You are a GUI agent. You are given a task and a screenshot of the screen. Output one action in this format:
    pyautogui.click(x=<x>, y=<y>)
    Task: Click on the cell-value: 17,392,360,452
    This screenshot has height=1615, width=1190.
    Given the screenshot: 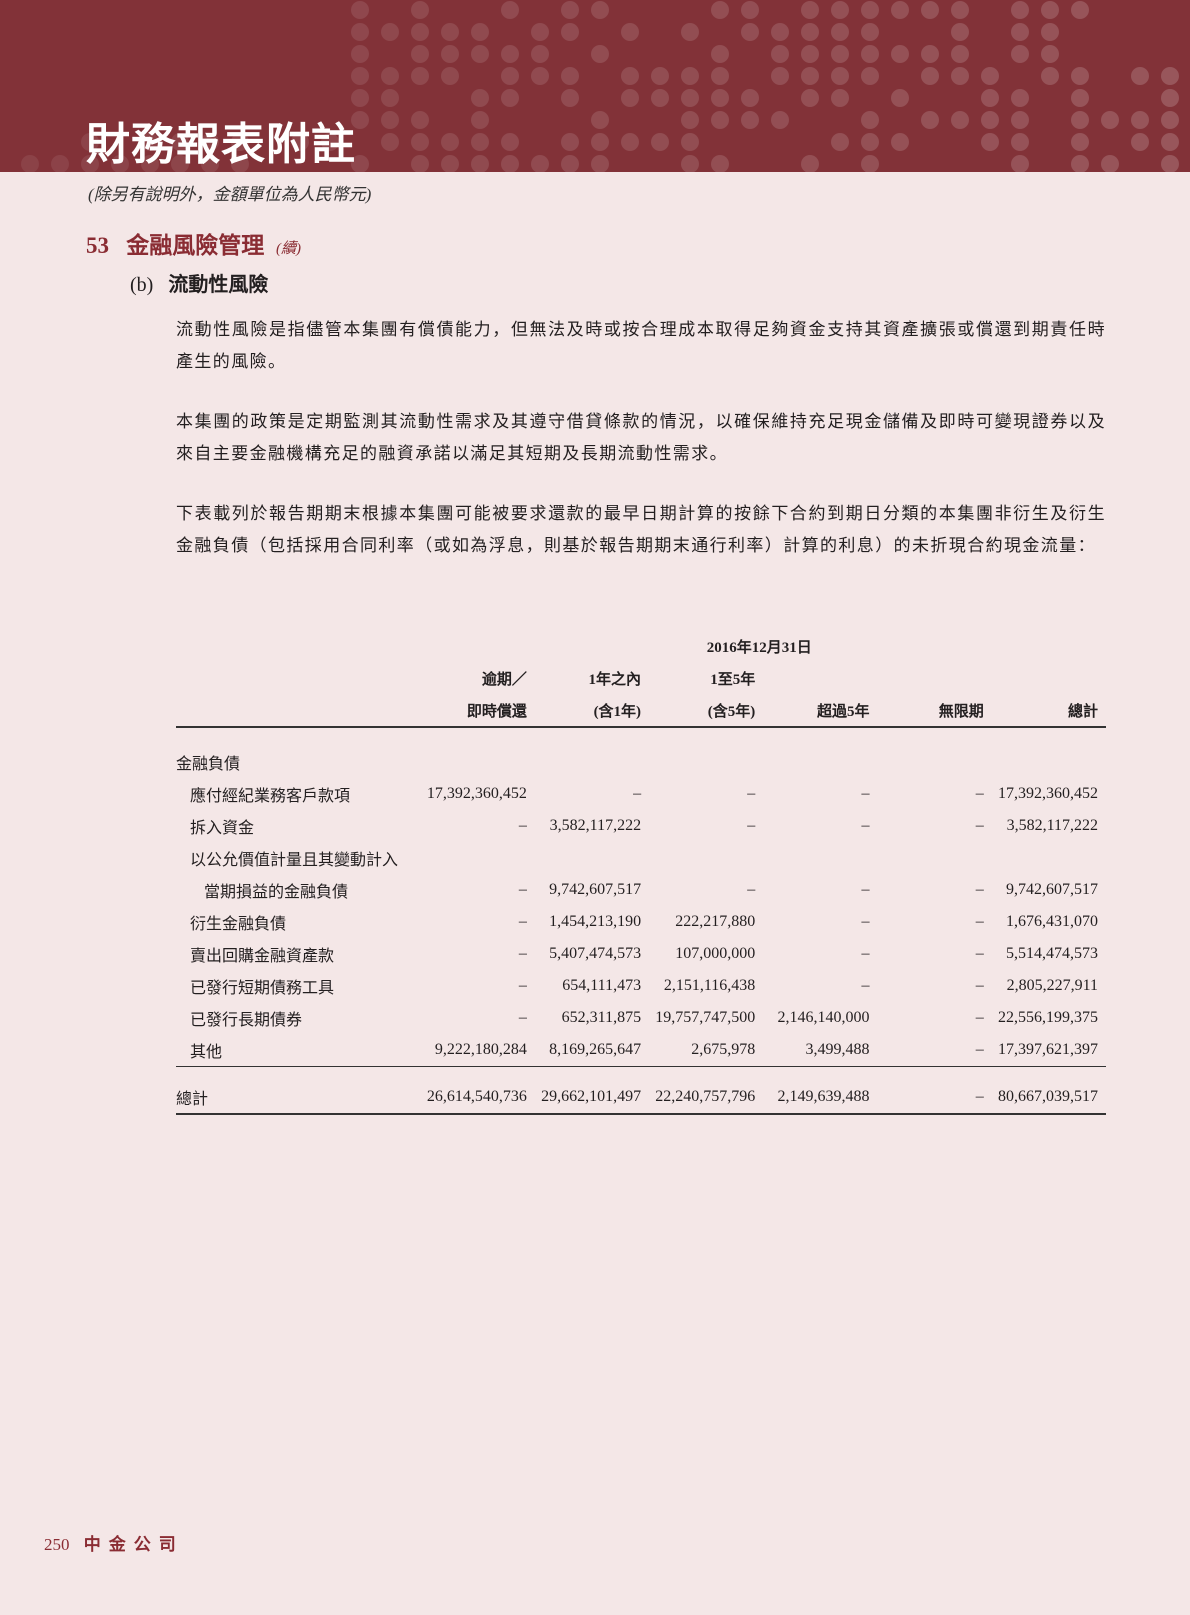 What is the action you would take?
    pyautogui.click(x=476, y=793)
    